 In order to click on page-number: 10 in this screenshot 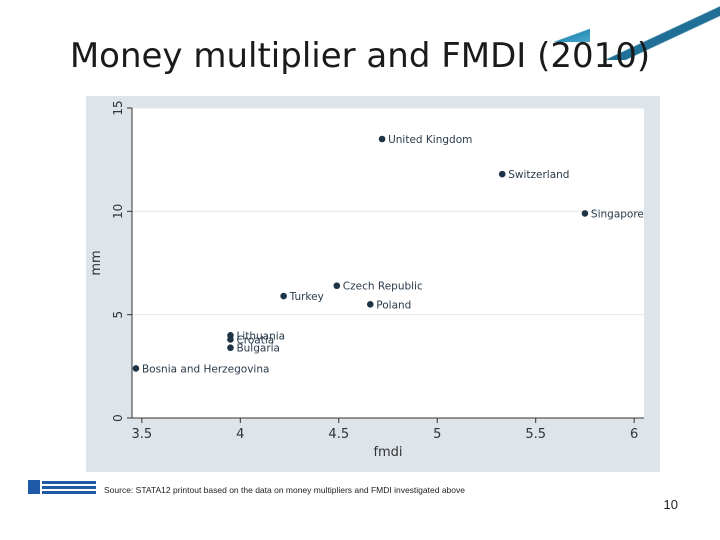, I will do `click(670, 504)`.